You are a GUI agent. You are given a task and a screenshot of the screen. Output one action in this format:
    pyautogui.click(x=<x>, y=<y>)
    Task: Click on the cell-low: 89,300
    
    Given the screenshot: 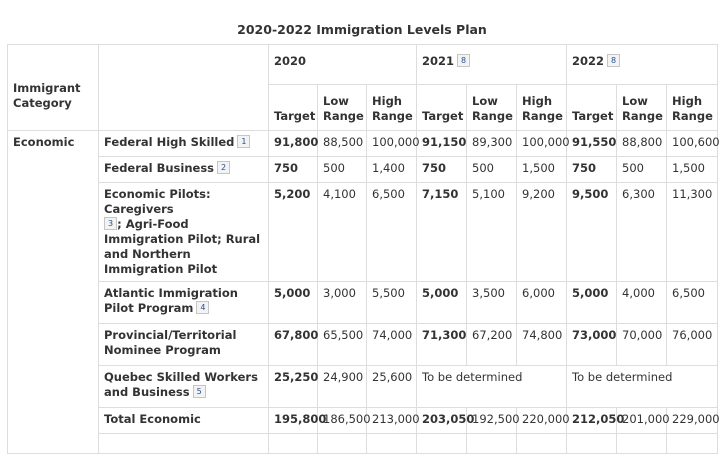 What is the action you would take?
    pyautogui.click(x=492, y=143)
    